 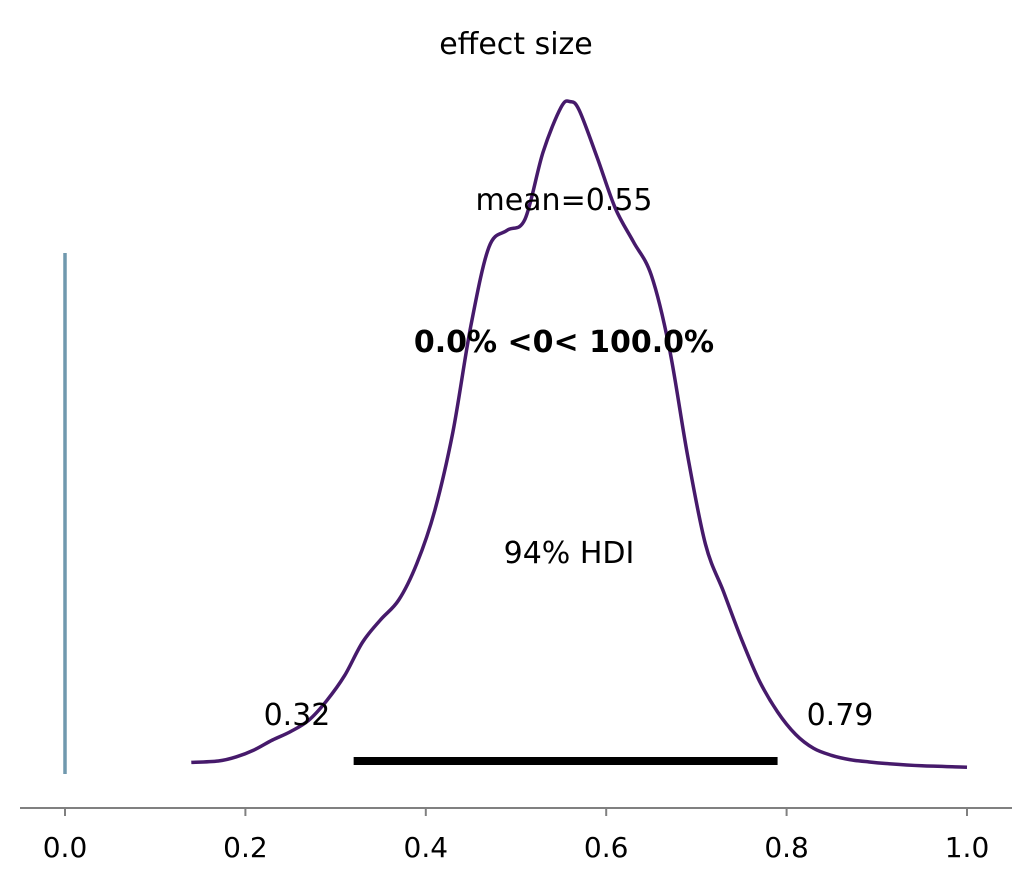 I want to click on x-tick-label: 0.2, so click(x=245, y=847).